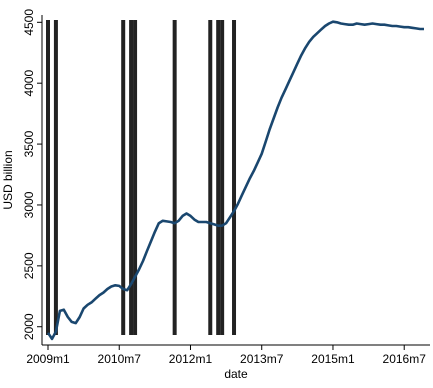 The height and width of the screenshot is (388, 433). I want to click on x-tick-label: 2009m1, so click(48, 359).